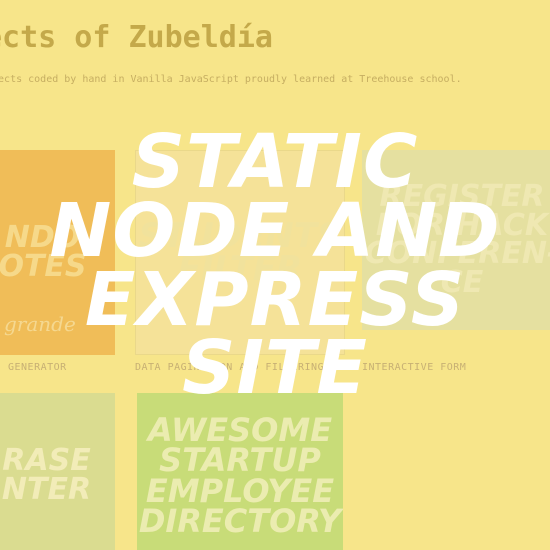  I want to click on project-card-register-form: REGISTER FOR HACK CONFEREN- CE, so click(456, 240).